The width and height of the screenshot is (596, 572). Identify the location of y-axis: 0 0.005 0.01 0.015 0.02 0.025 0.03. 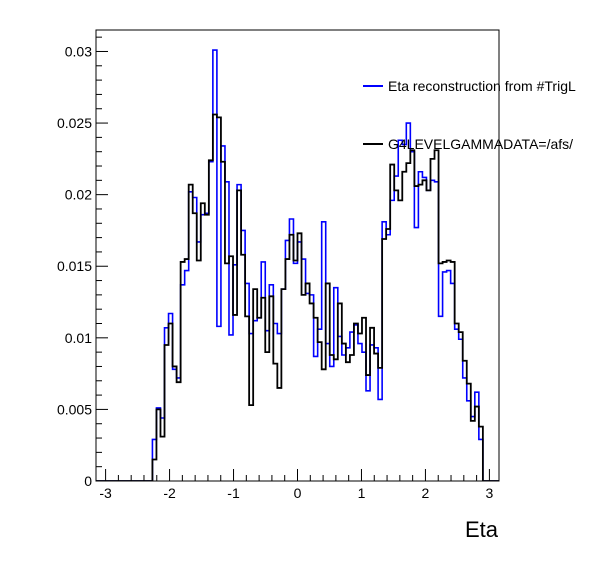
(82, 262).